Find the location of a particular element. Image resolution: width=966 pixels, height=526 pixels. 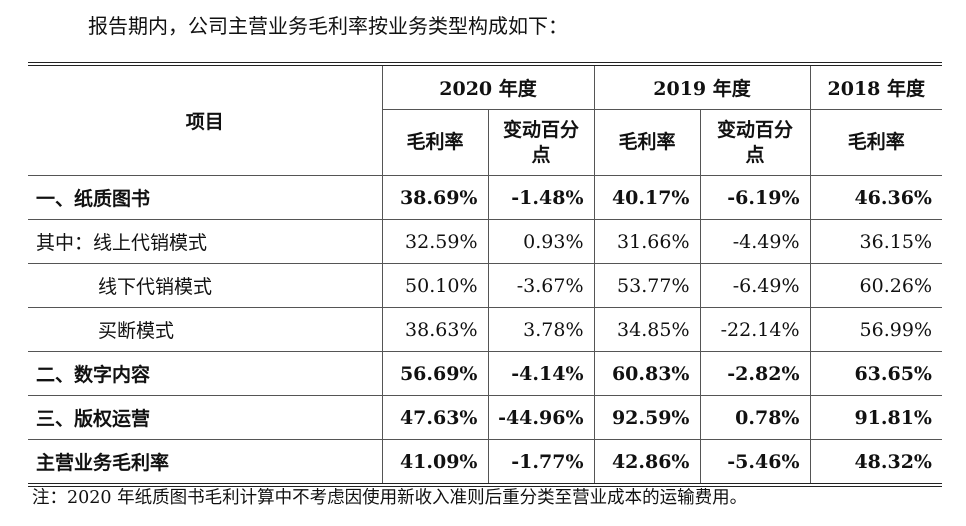

cell-gm-2019: 42.86% is located at coordinates (647, 462).